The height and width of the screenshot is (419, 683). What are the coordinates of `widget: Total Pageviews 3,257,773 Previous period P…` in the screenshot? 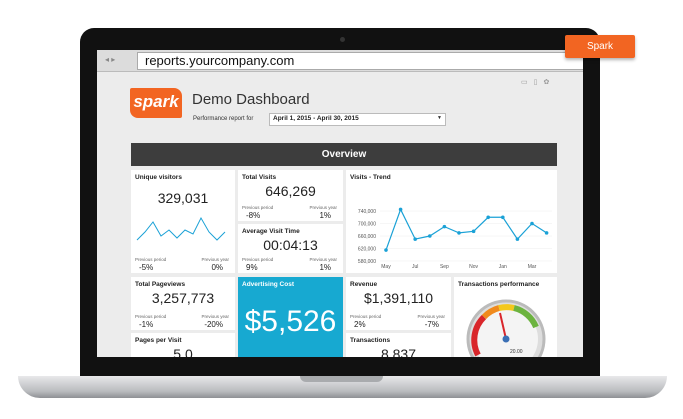 It's located at (183, 303).